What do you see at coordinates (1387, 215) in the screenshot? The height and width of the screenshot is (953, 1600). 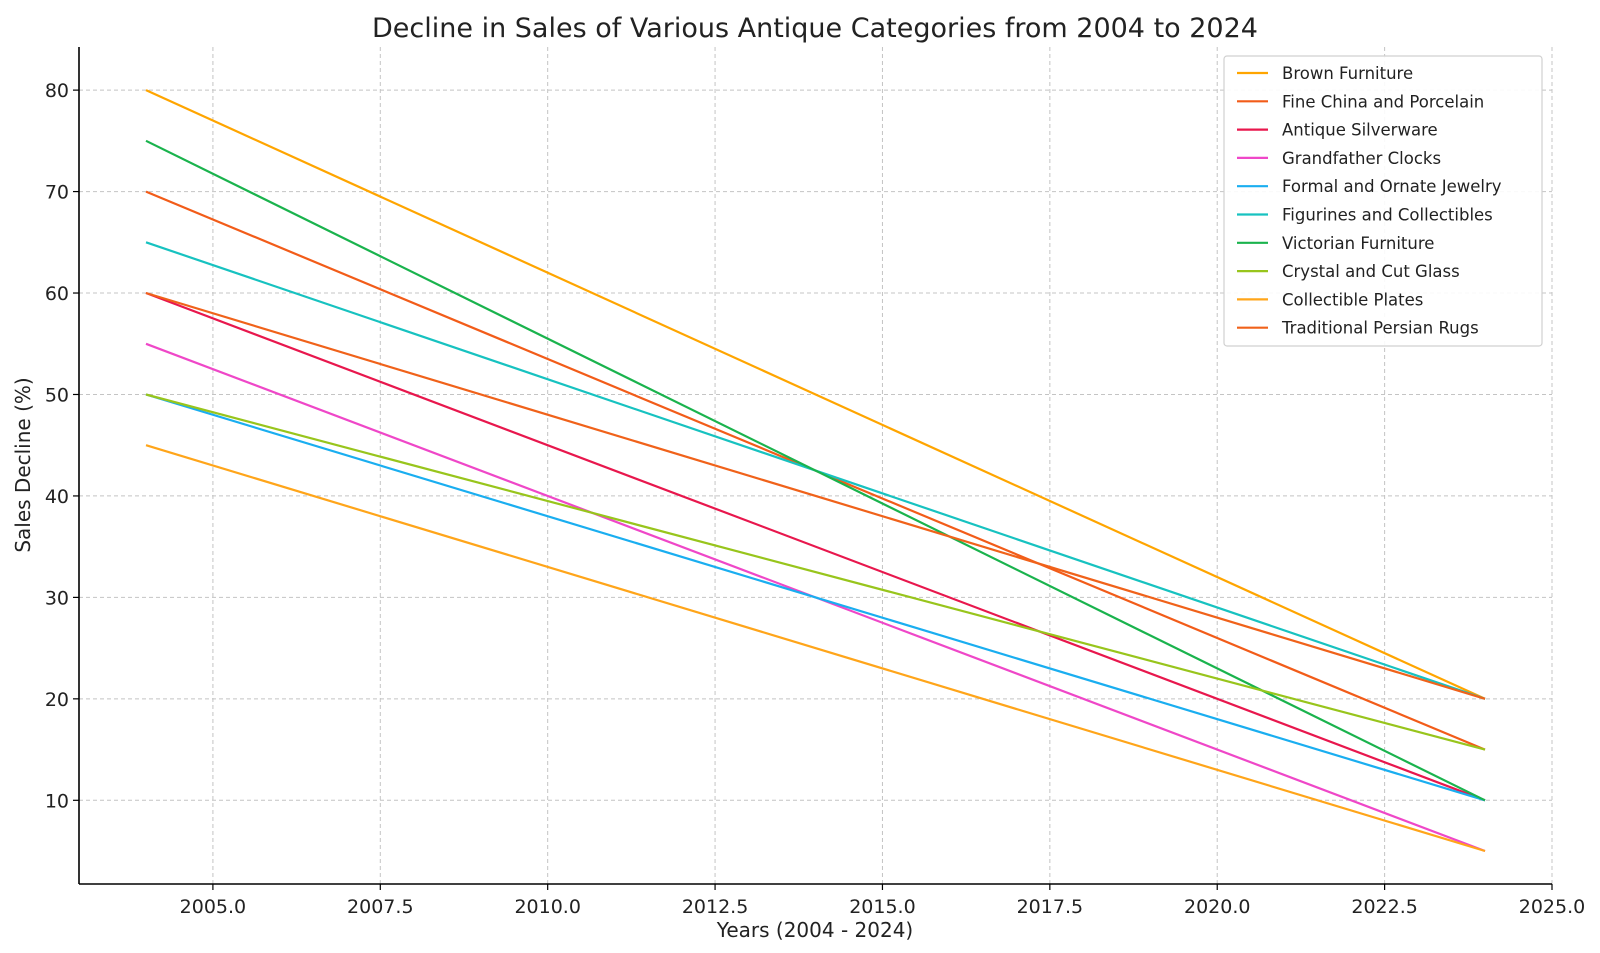 I see `legend-label: Figurines and Collectibles` at bounding box center [1387, 215].